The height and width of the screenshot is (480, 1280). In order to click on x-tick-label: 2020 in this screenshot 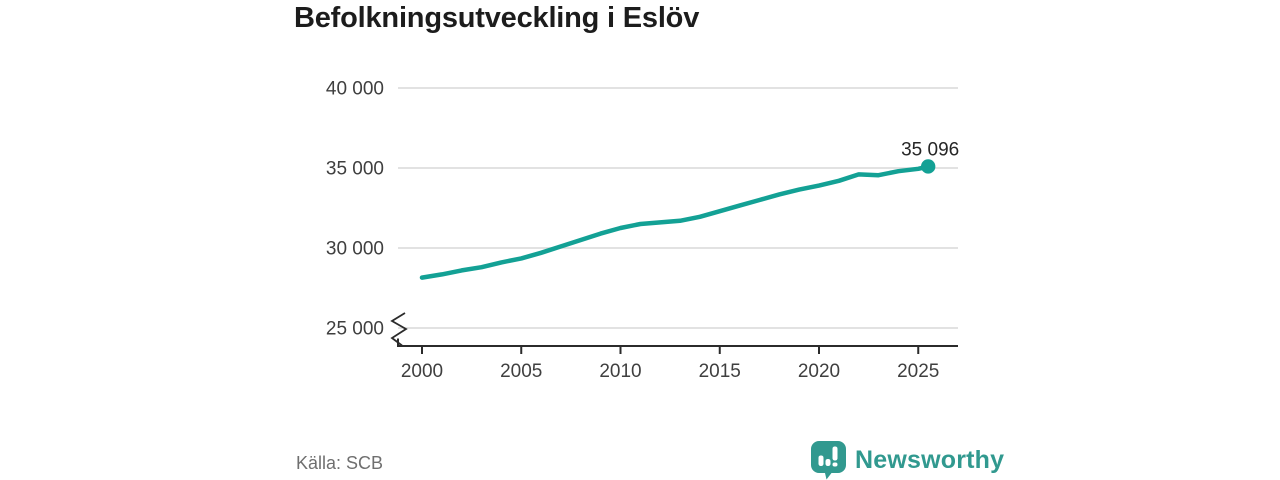, I will do `click(819, 371)`.